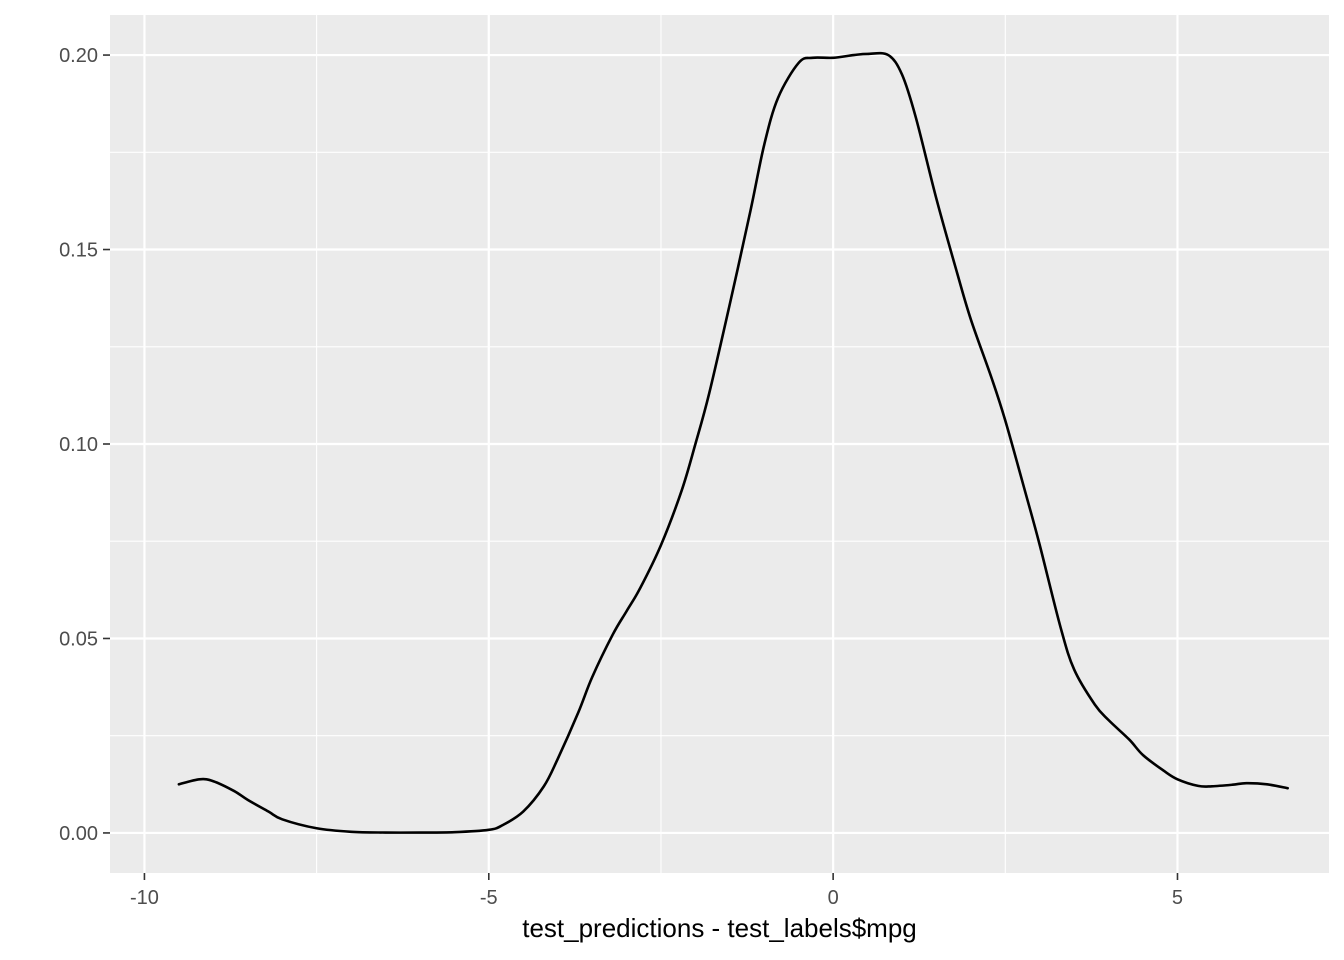  What do you see at coordinates (833, 898) in the screenshot?
I see `x-tick-label: 0` at bounding box center [833, 898].